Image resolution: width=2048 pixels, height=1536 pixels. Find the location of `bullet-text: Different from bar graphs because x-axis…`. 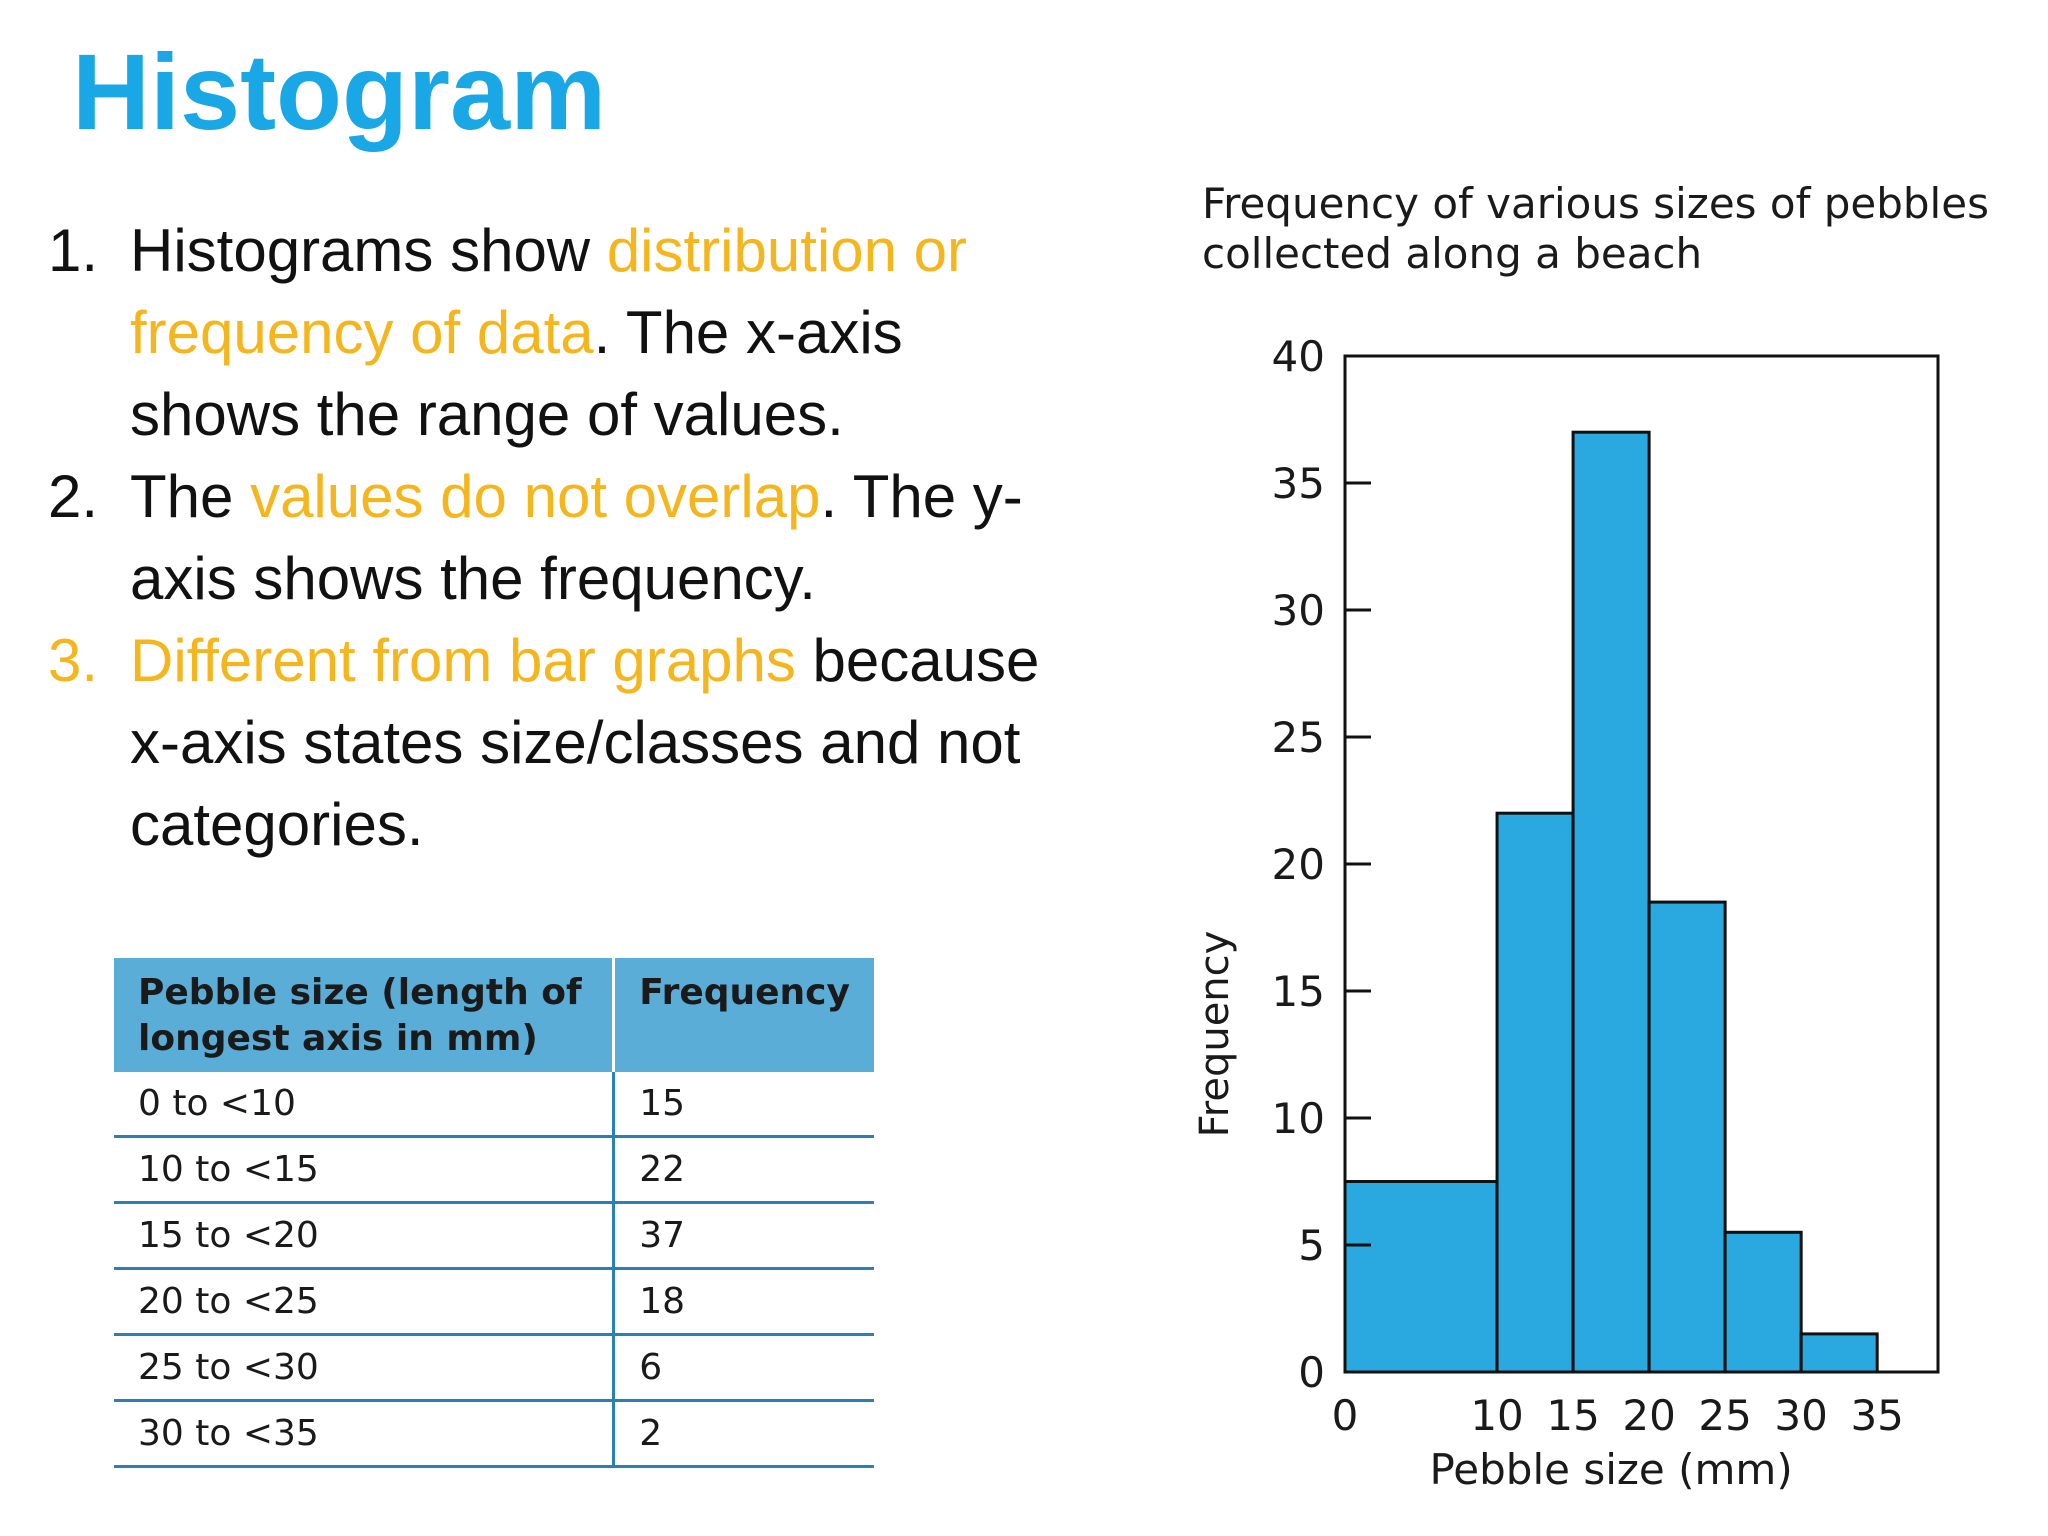

bullet-text: Different from bar graphs because x-axis… is located at coordinates (604, 743).